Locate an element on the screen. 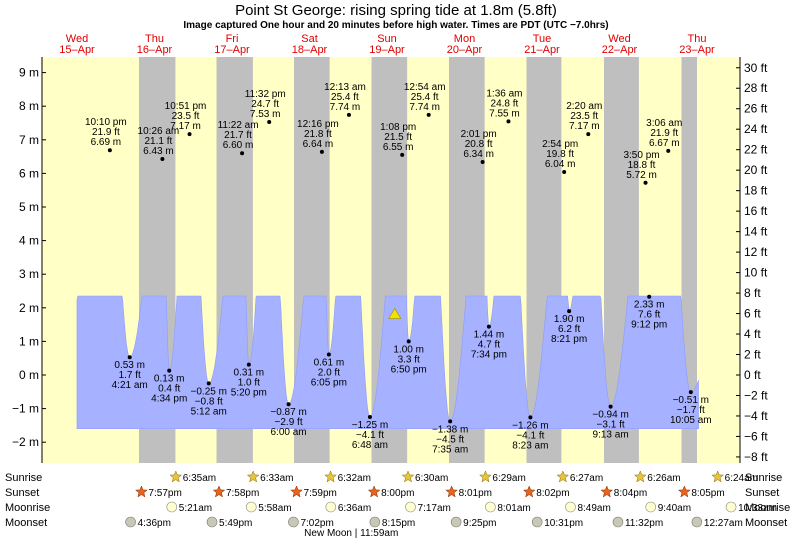 The image size is (793, 539). high-tide-ft: 21.9 ft is located at coordinates (664, 133).